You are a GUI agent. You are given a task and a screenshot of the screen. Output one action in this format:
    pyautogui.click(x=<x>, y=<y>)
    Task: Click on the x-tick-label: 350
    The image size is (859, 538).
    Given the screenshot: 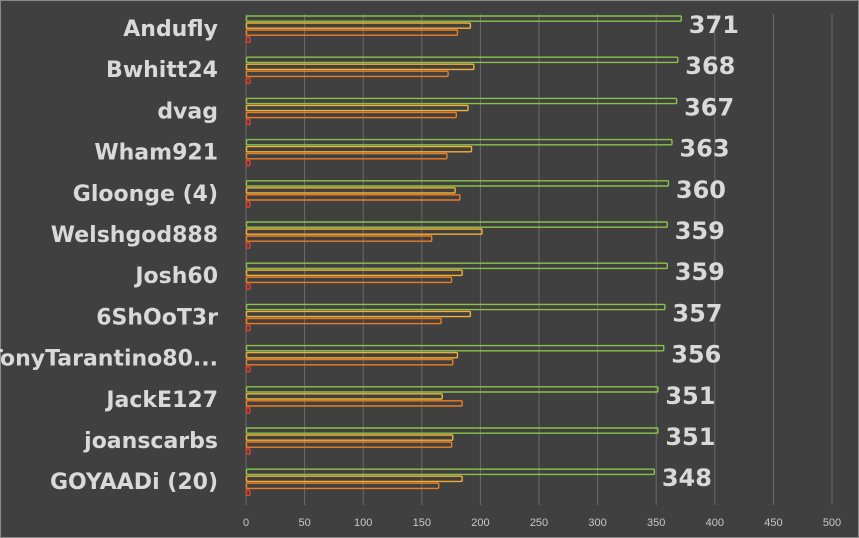 What is the action you would take?
    pyautogui.click(x=656, y=523)
    